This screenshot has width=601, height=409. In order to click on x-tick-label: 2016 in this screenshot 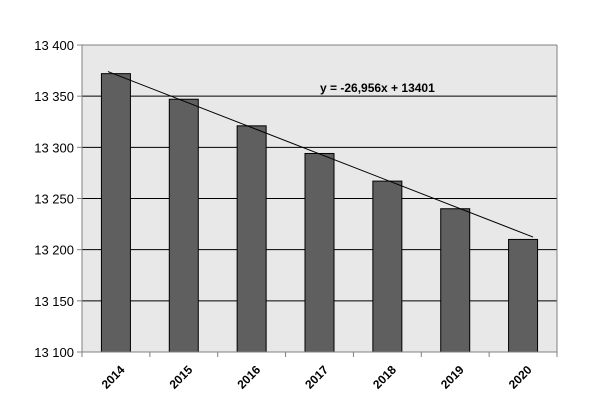, I will do `click(248, 377)`.